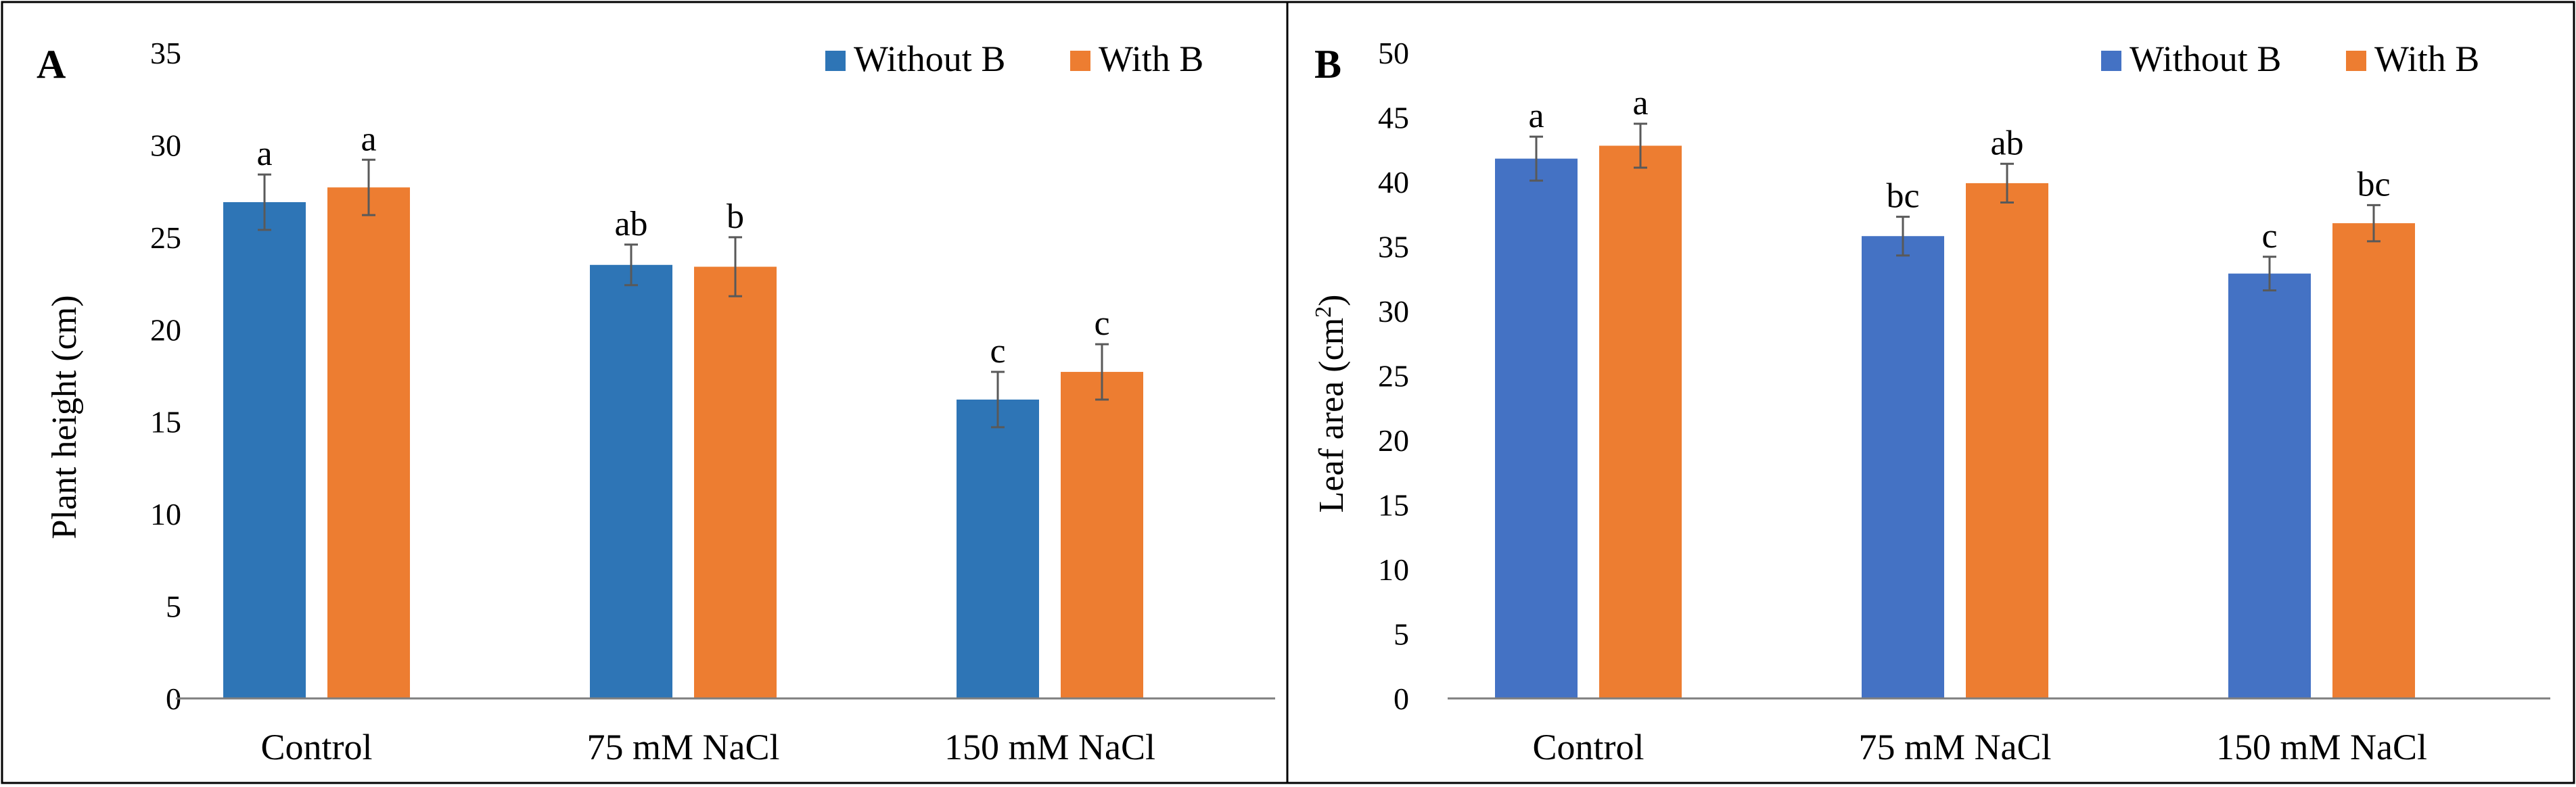  I want to click on panel-b-y-axis-title: Leaf area (cm2), so click(1331, 404).